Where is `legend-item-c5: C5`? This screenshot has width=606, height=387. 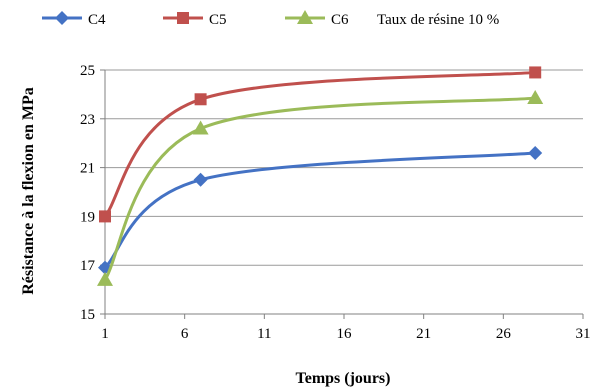
legend-item-c5: C5 is located at coordinates (195, 20).